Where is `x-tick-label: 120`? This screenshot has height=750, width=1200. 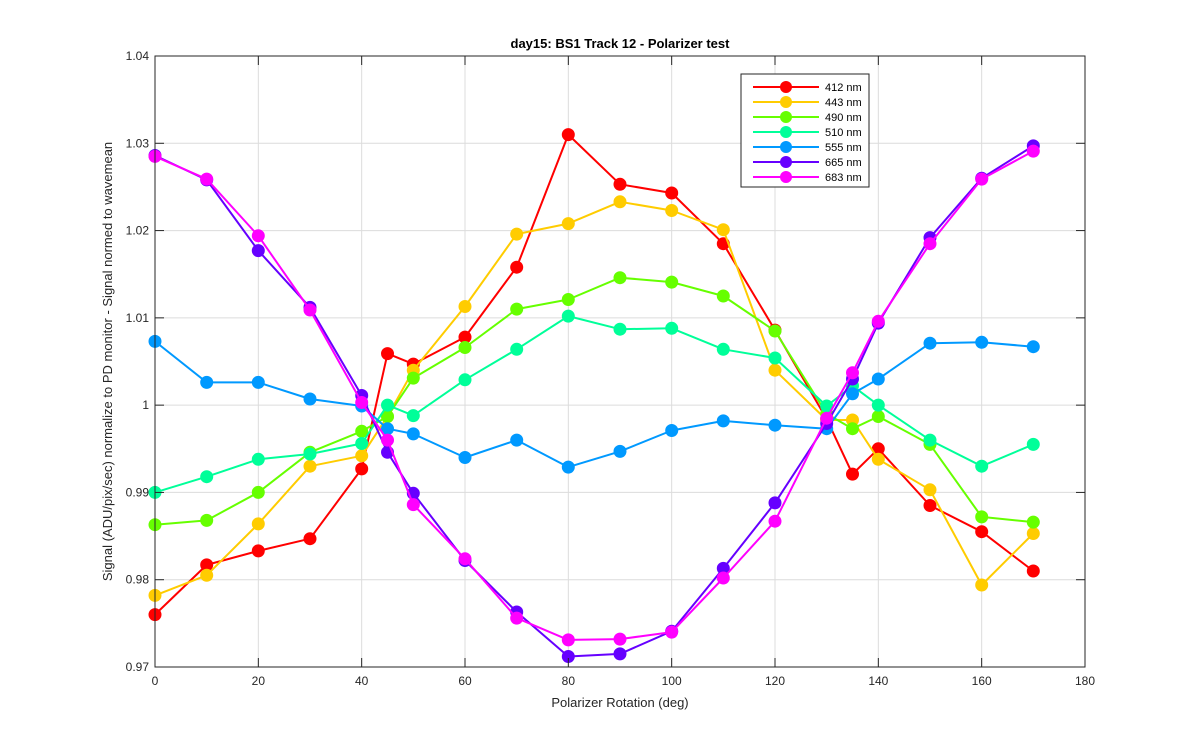
x-tick-label: 120 is located at coordinates (775, 681).